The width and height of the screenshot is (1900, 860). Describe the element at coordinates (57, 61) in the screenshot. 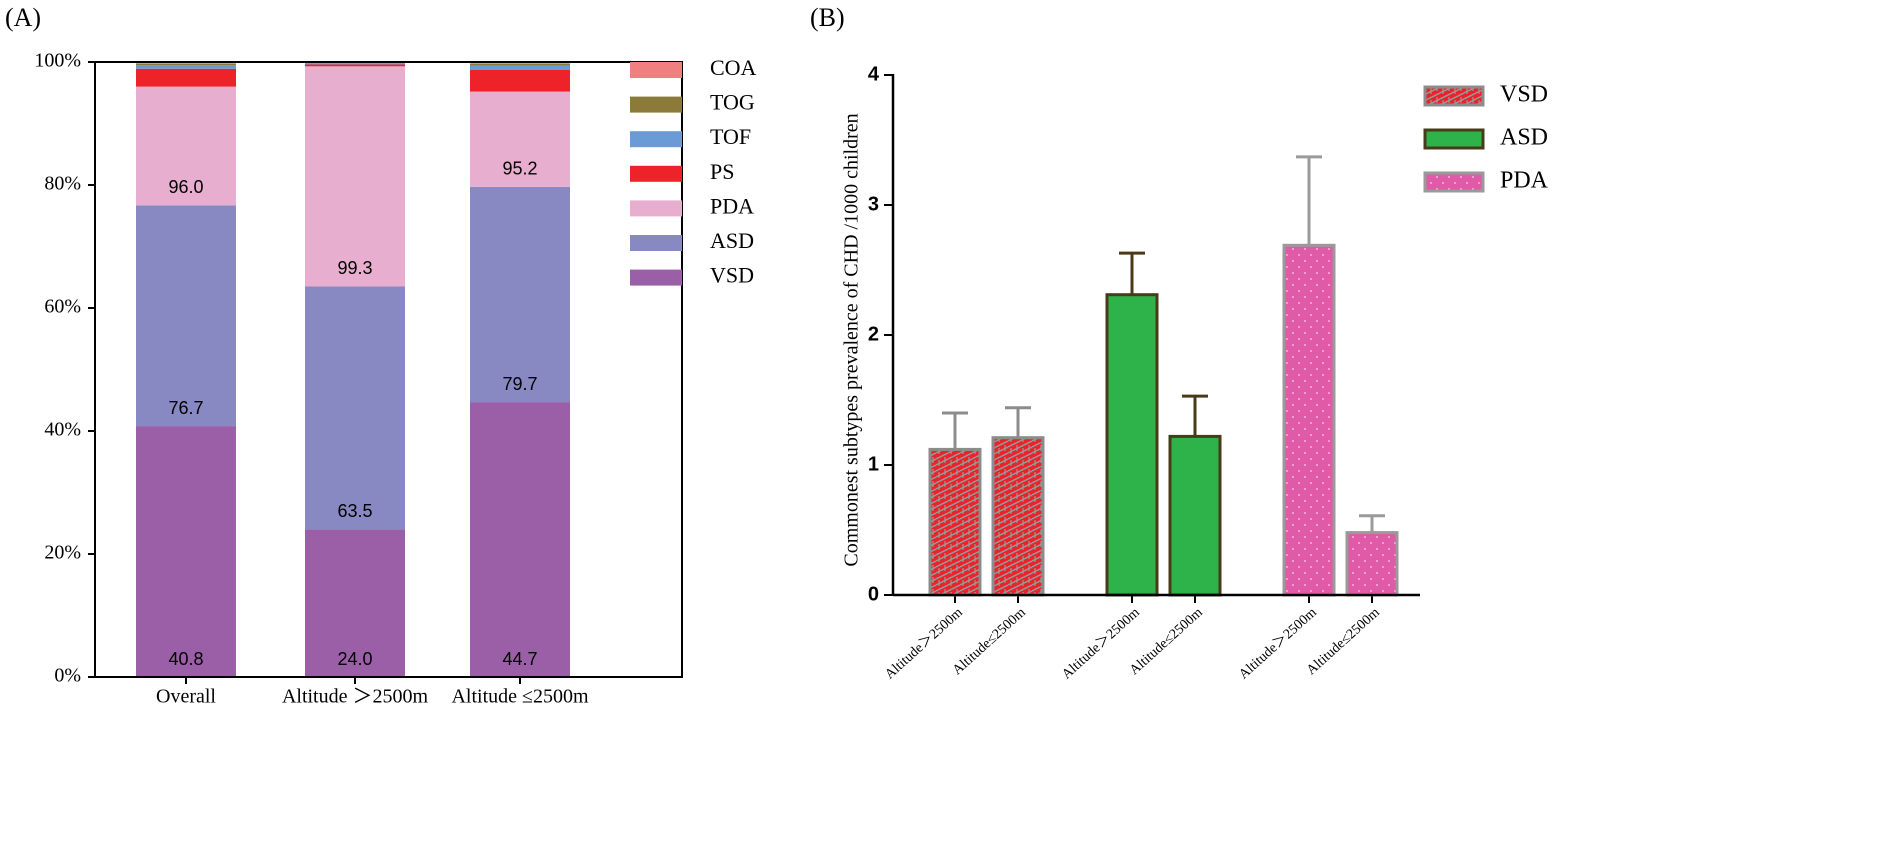

I see `y-tick-label: 100%` at that location.